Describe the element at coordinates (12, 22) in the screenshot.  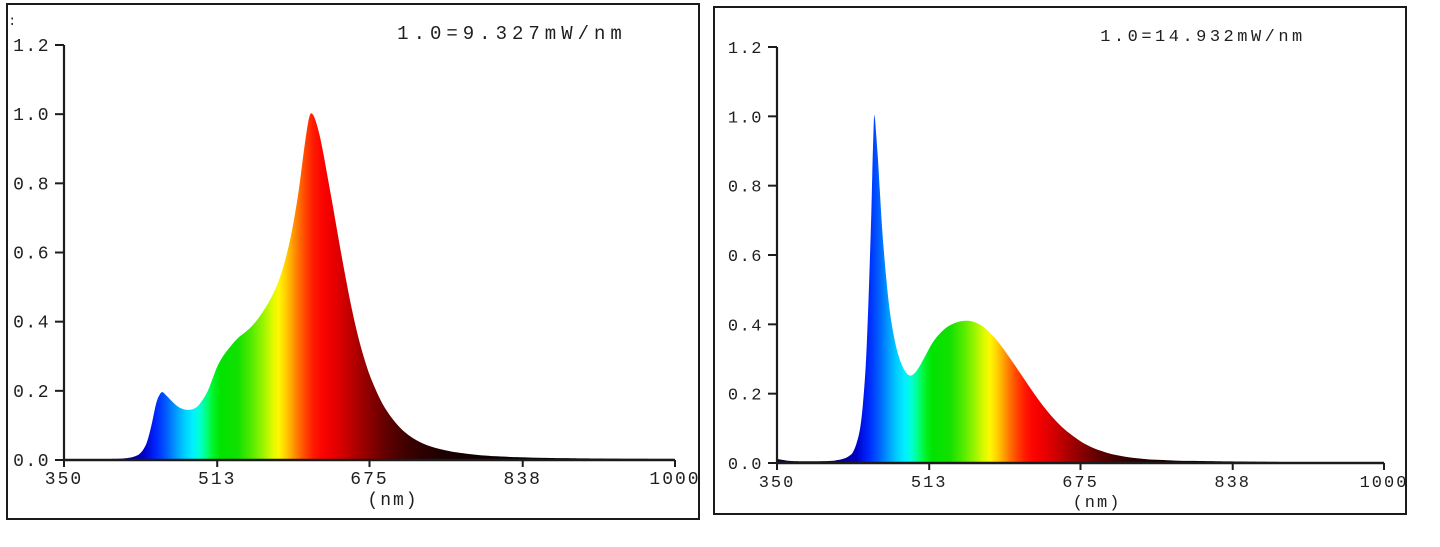
I see `stray-mark: :` at that location.